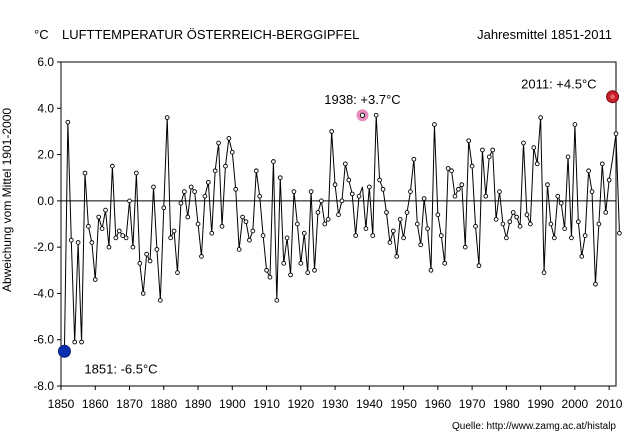  Describe the element at coordinates (47, 224) in the screenshot. I see `y-axis: -8.0 -6.0 -4.0 -2.0 0.0 2.0 4.0 6.0` at that location.